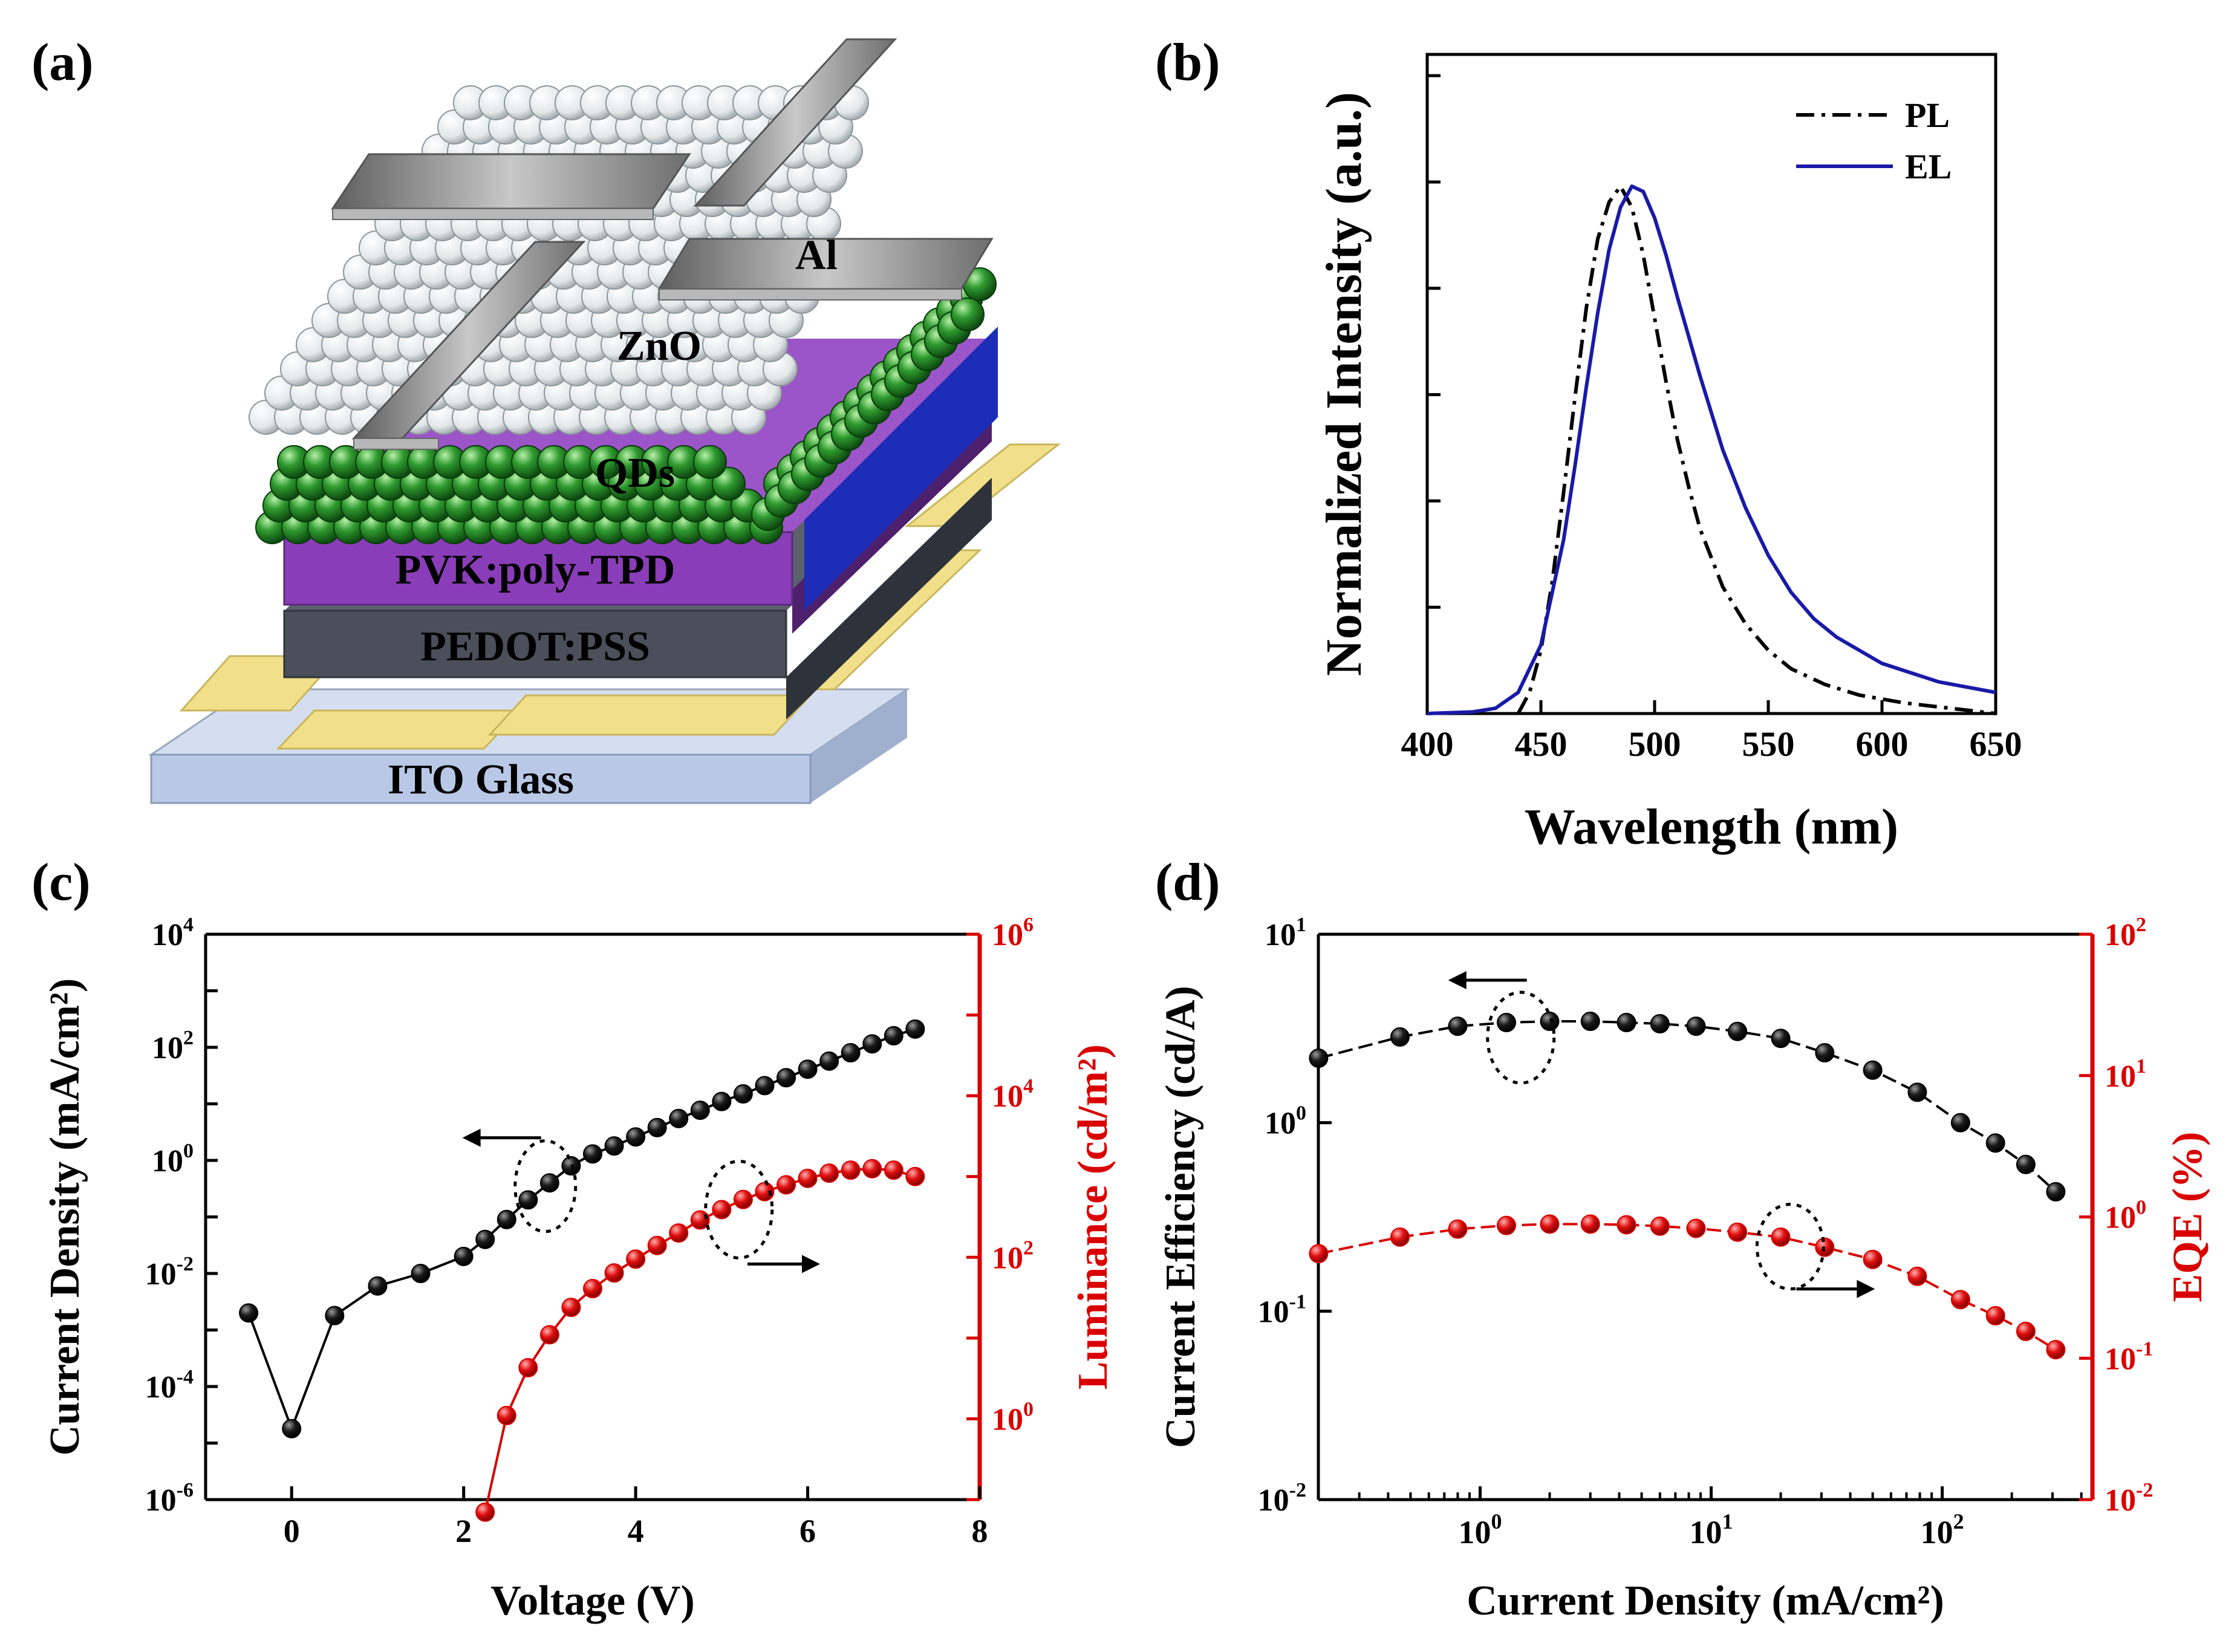  Describe the element at coordinates (169, 1498) in the screenshot. I see `y-tick-label: 10⁻⁶` at that location.